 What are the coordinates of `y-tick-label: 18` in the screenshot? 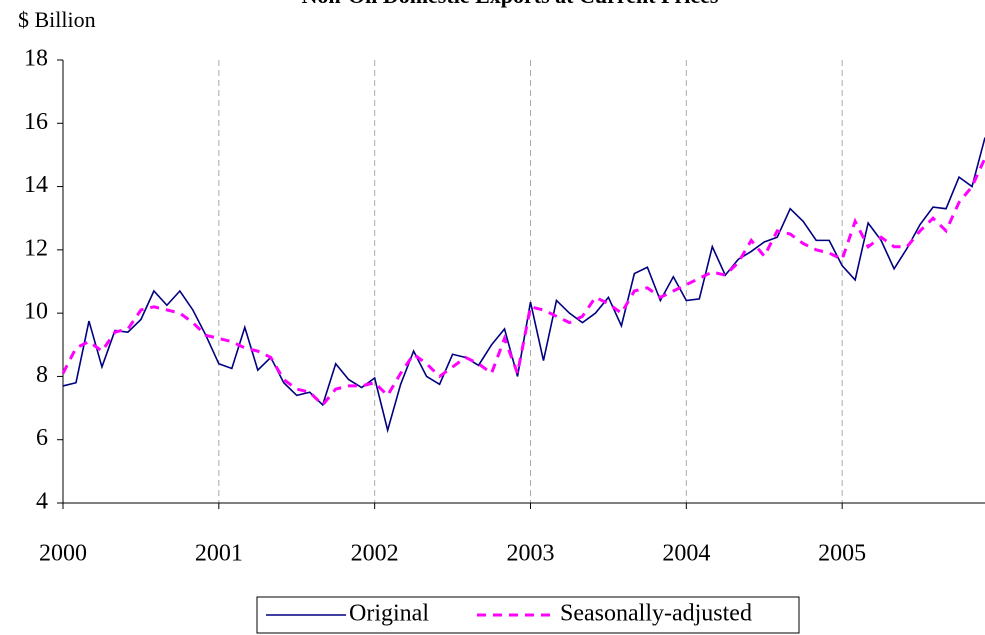 It's located at (36, 59).